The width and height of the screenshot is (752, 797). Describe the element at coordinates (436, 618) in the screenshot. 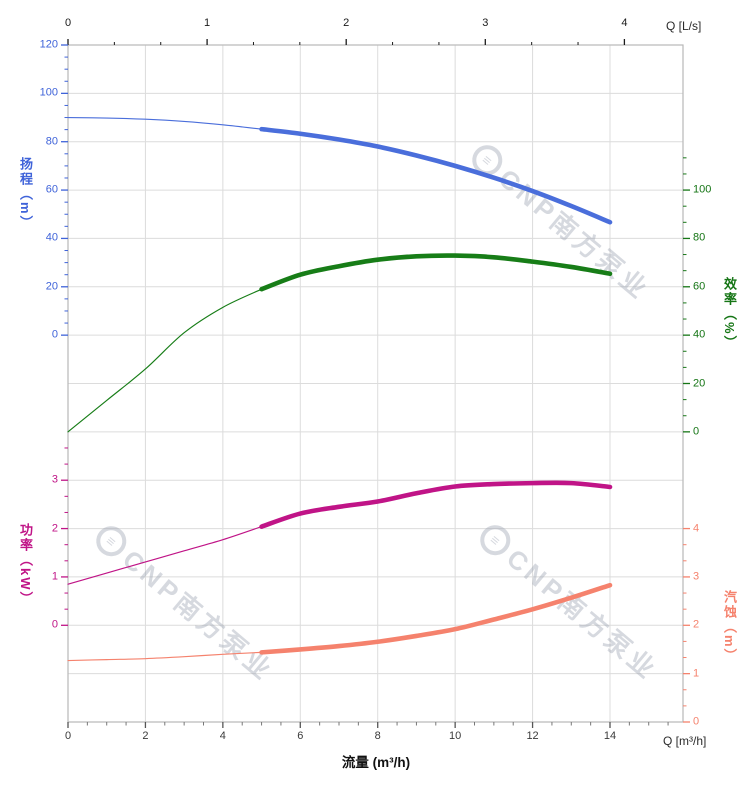

I see `curve-npsh-thick` at that location.